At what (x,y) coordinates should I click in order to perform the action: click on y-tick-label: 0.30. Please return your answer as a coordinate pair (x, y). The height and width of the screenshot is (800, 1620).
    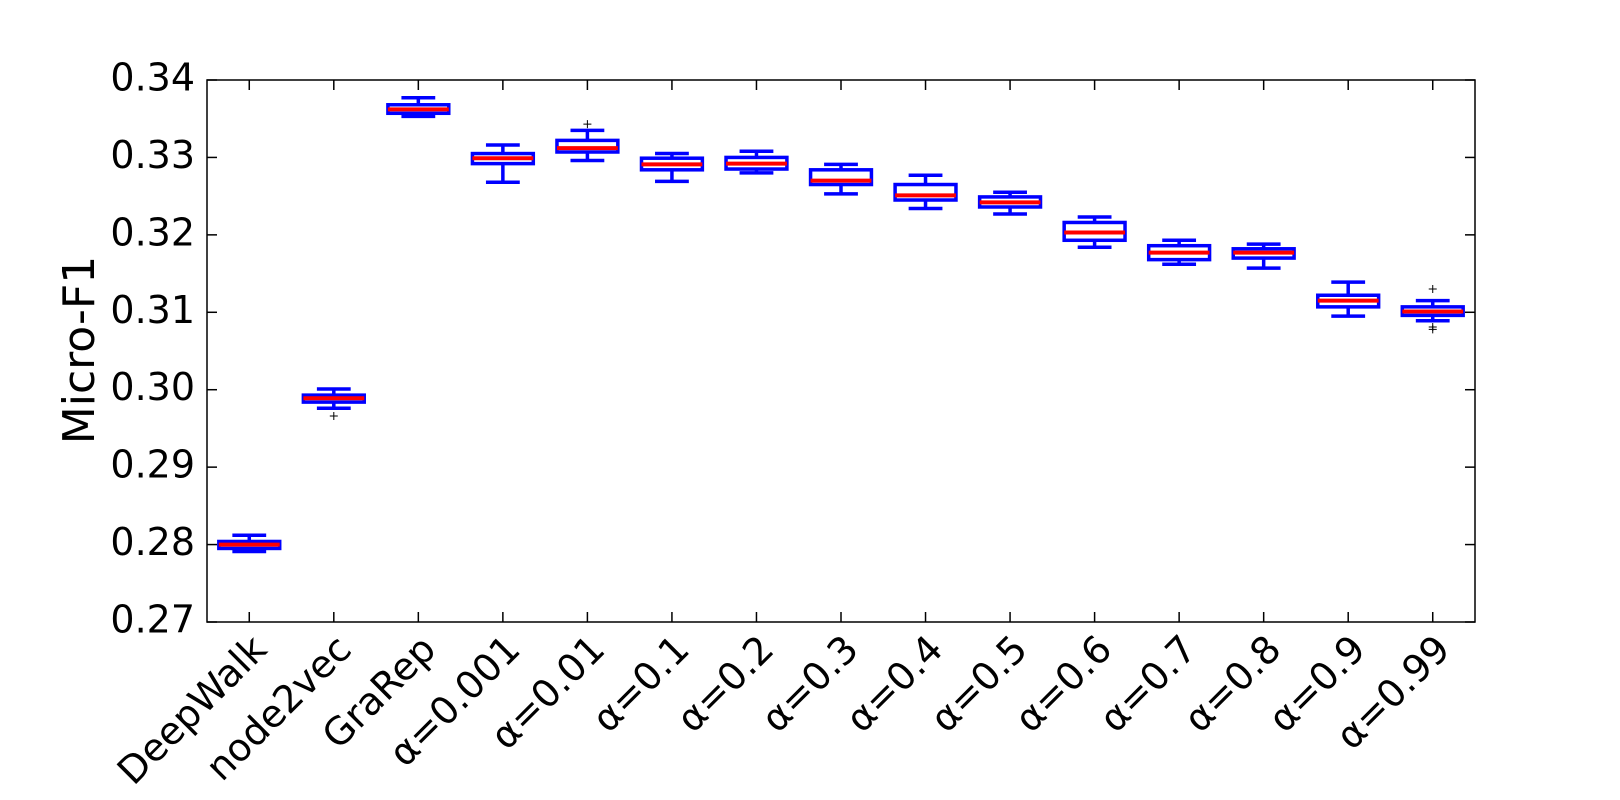
    Looking at the image, I should click on (152, 387).